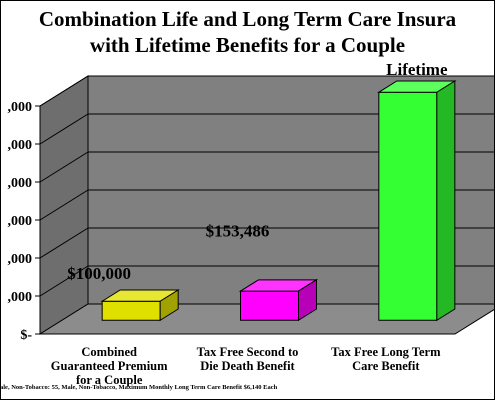  I want to click on x-tick-label: Tax Free Long Term Care Benefit, so click(386, 359).